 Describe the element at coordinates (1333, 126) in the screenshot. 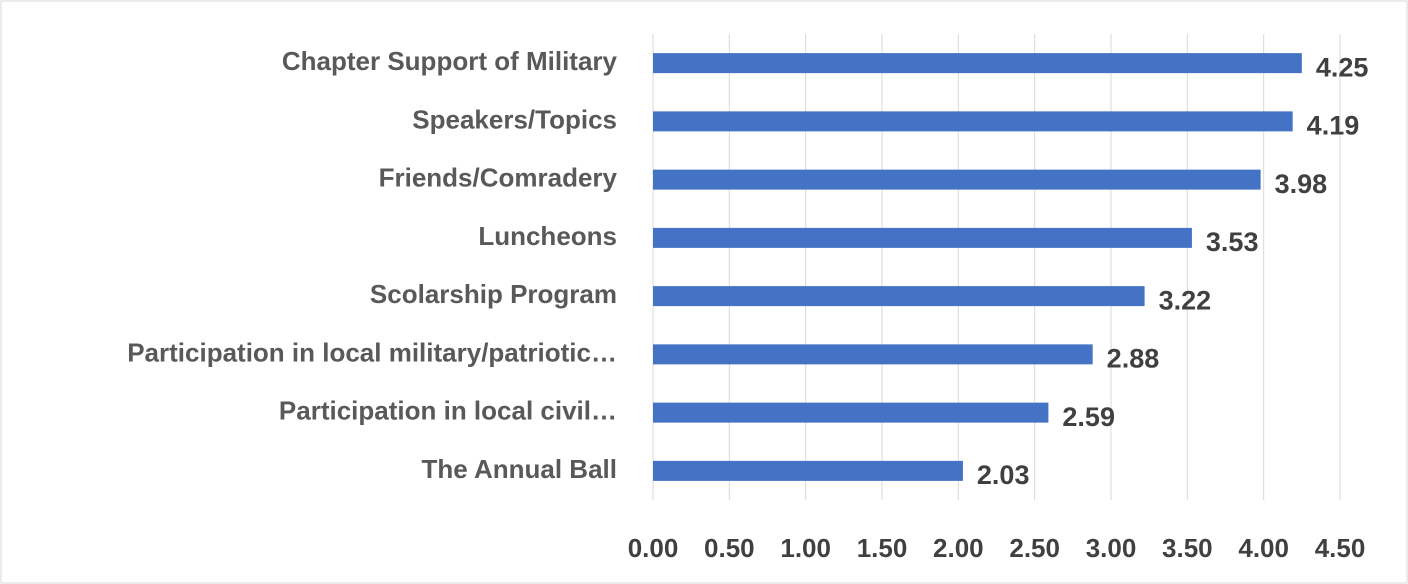

I see `value-label: 4.19` at that location.